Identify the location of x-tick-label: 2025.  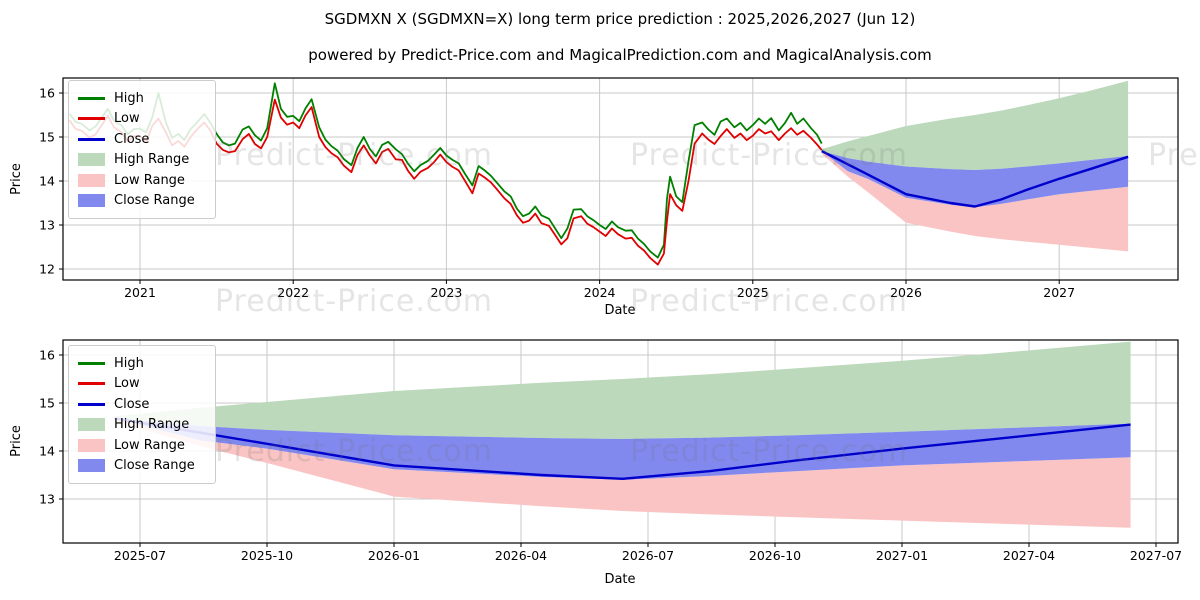
(753, 292).